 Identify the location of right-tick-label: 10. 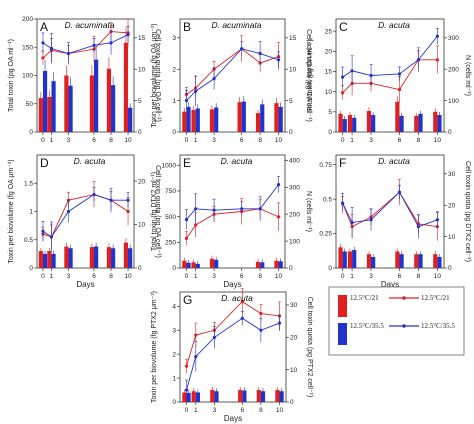
(452, 237).